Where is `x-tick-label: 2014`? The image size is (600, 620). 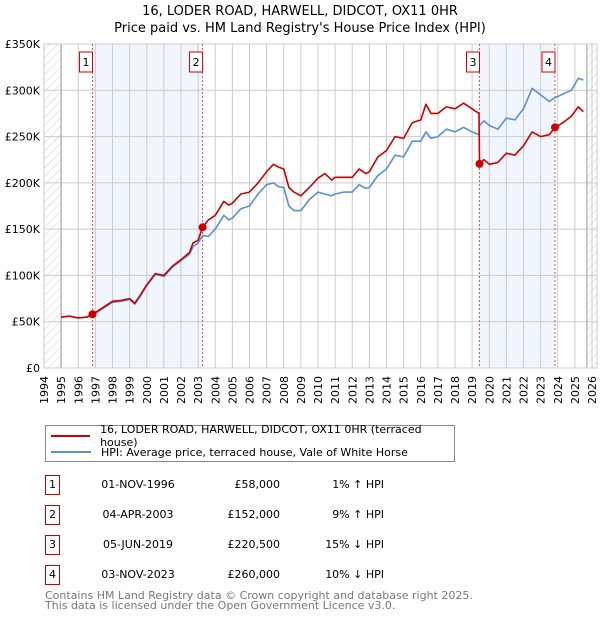
x-tick-label: 2014 is located at coordinates (387, 390).